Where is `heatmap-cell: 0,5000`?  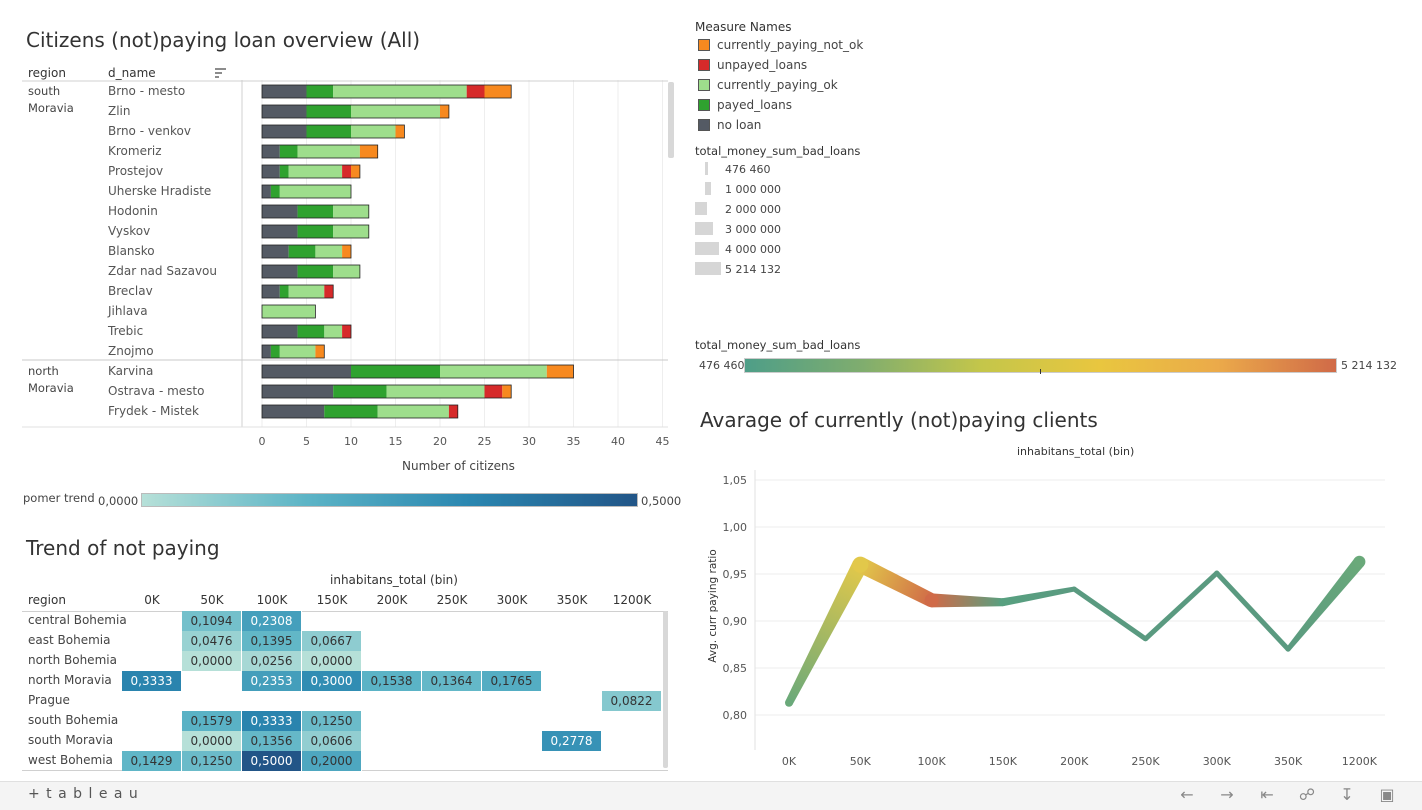
heatmap-cell: 0,5000 is located at coordinates (272, 761).